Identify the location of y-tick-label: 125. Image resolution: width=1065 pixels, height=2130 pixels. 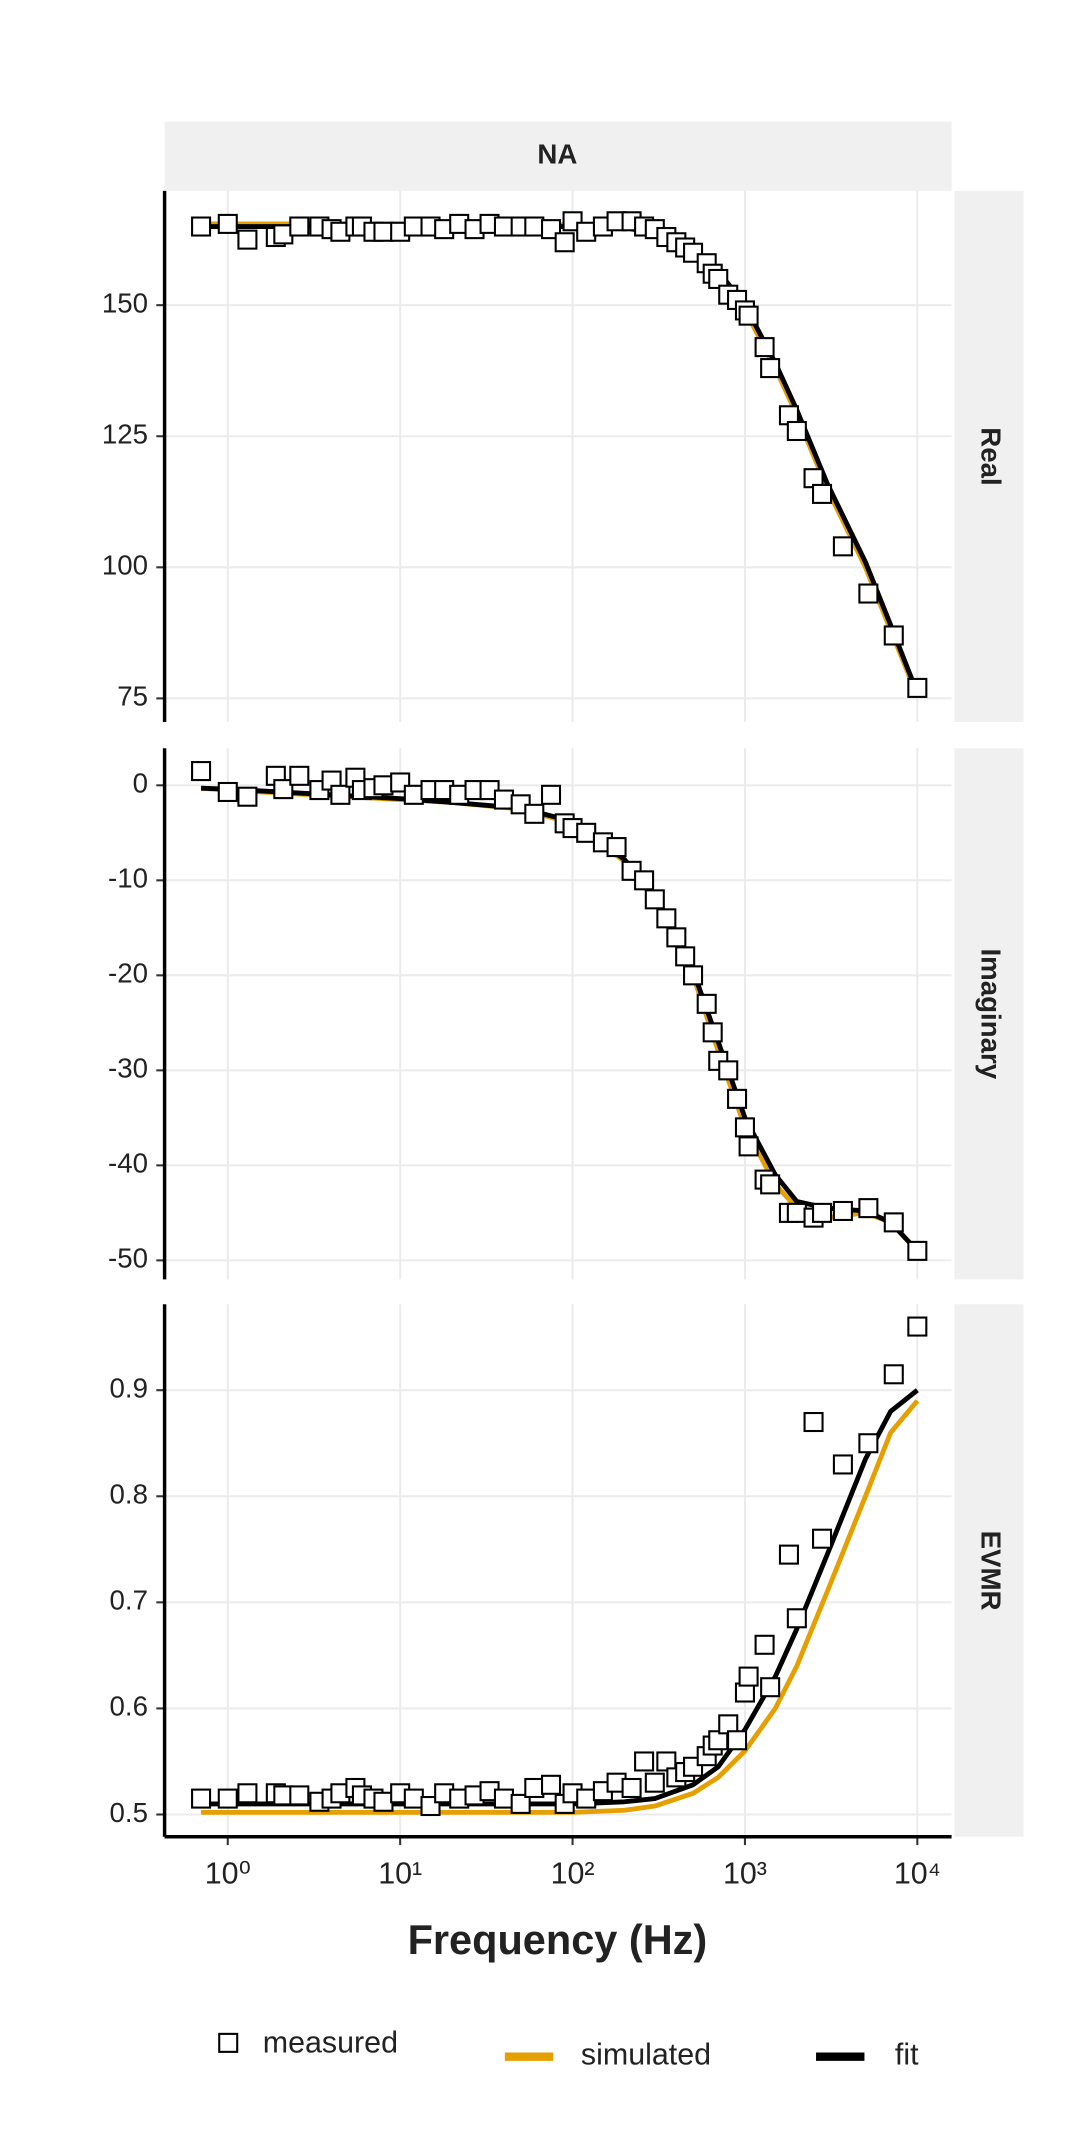
(125, 434).